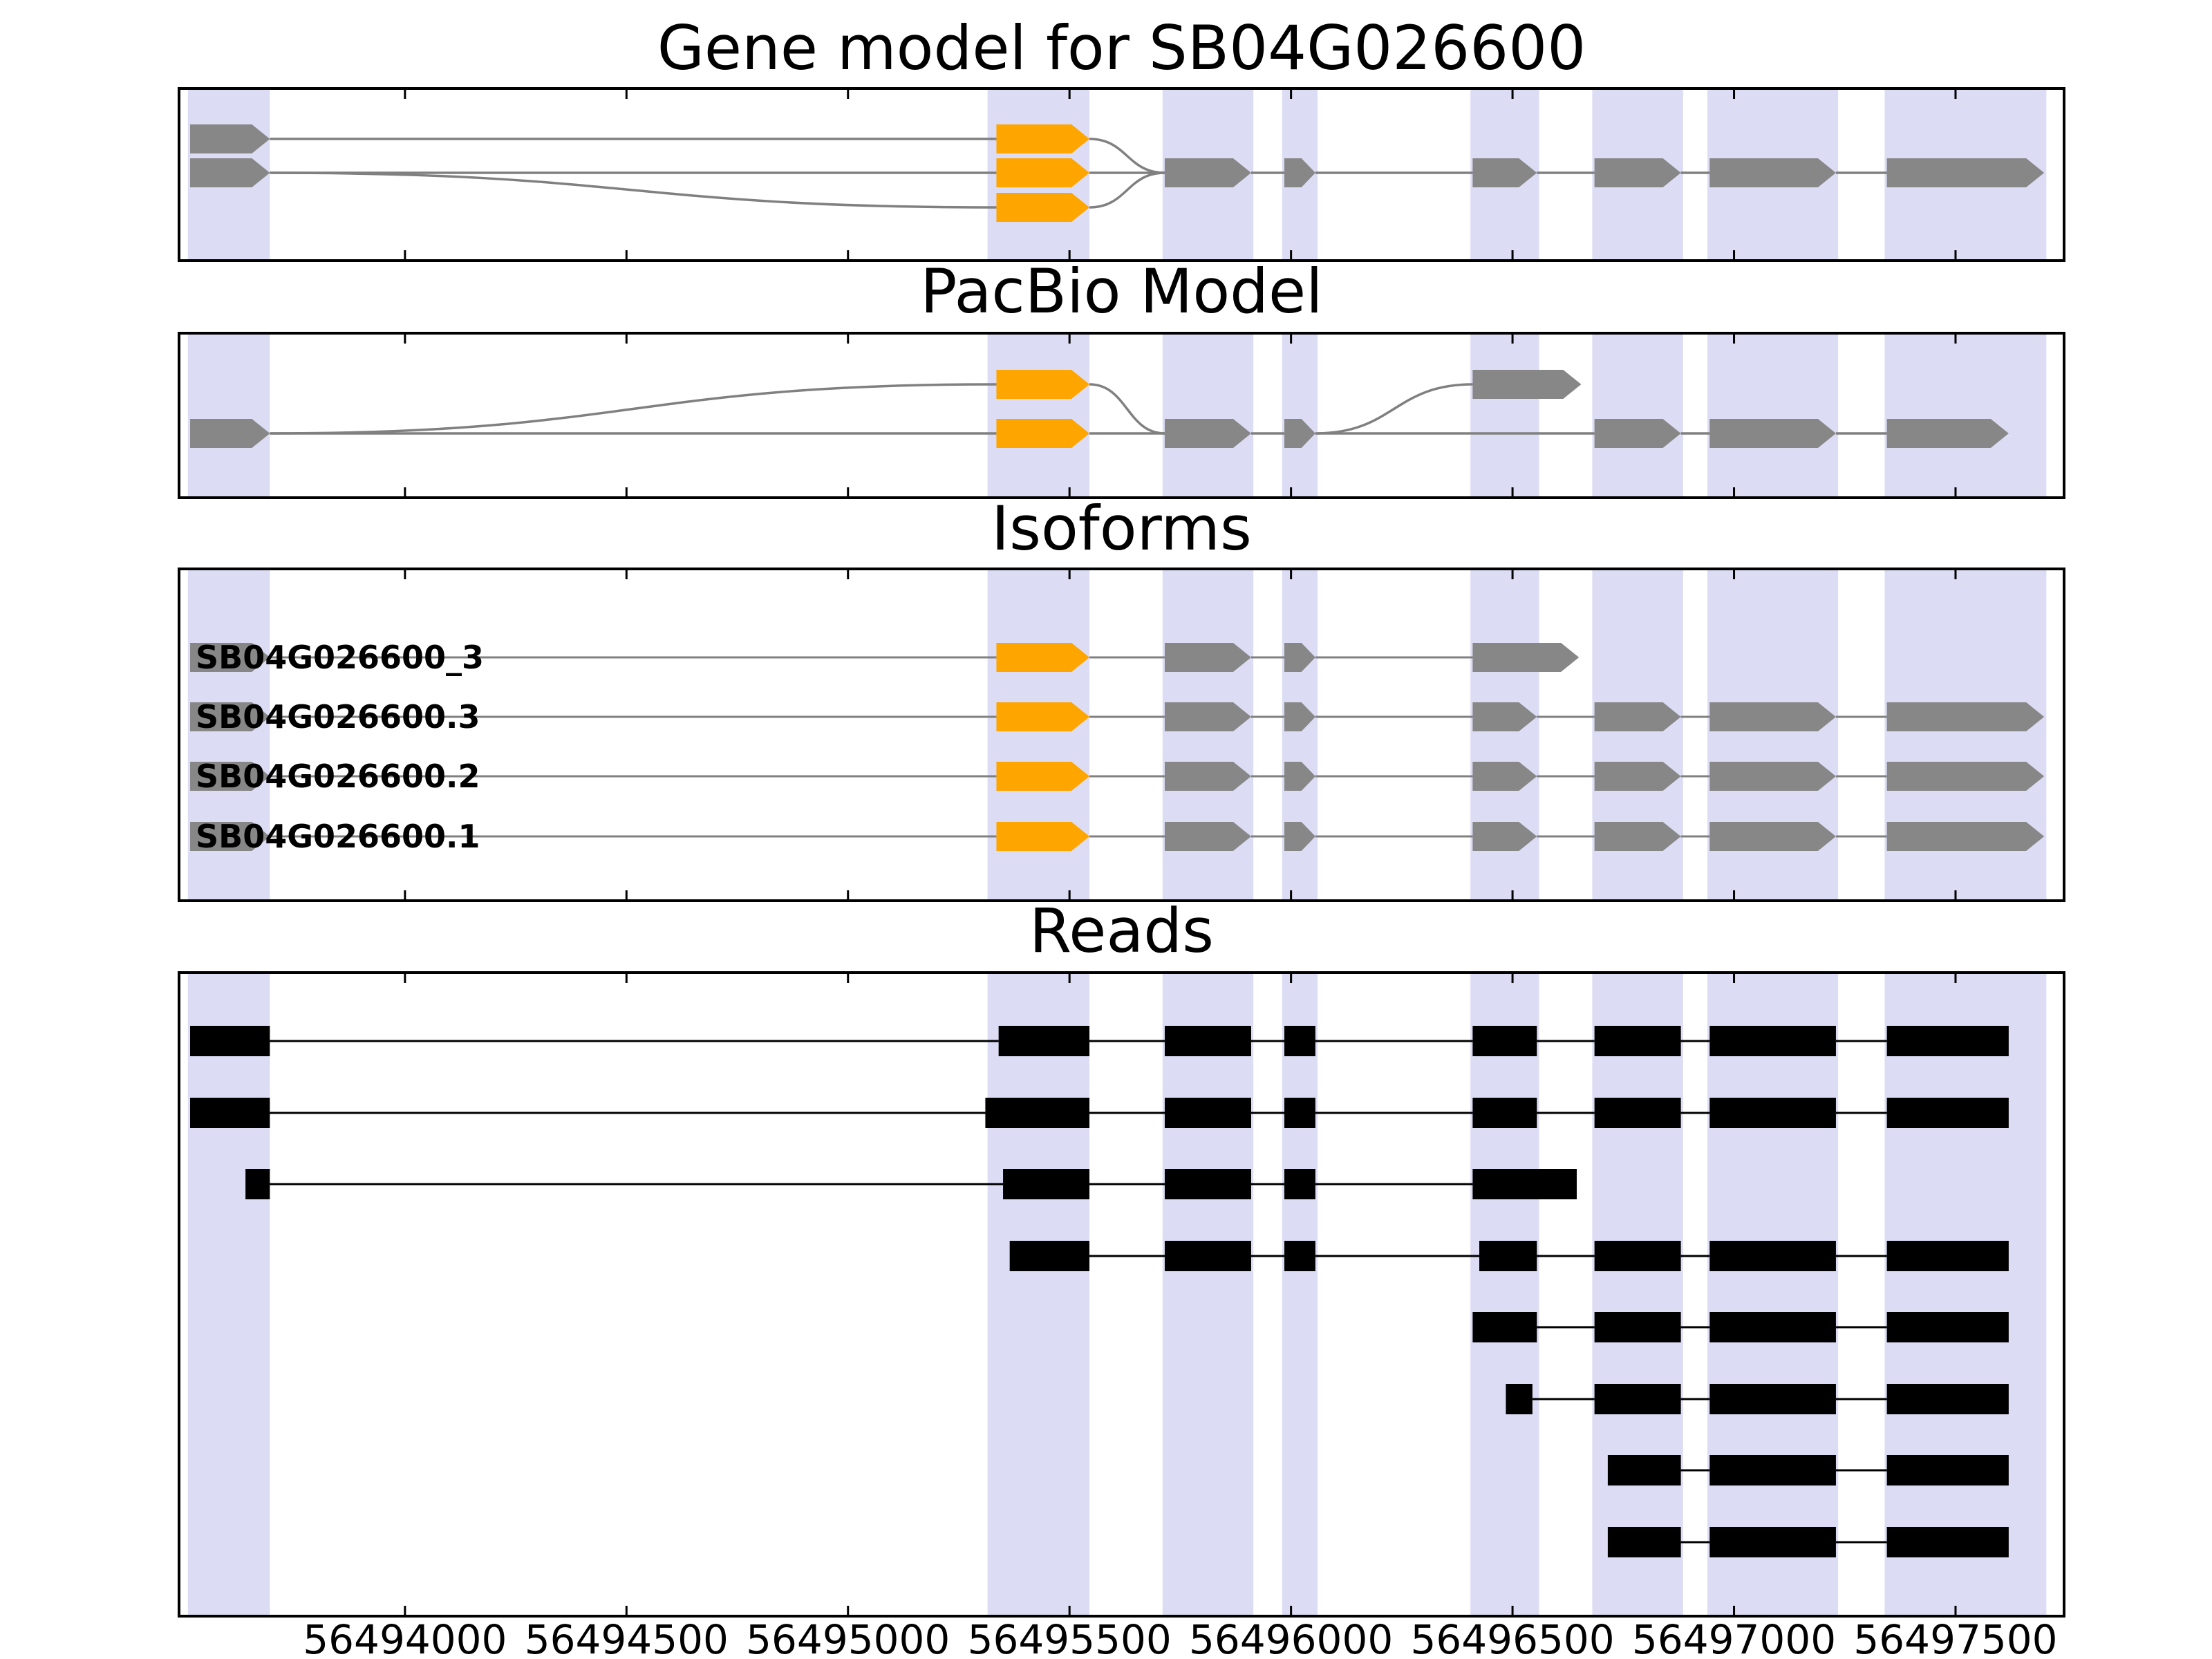 The height and width of the screenshot is (1659, 2212). Describe the element at coordinates (338, 777) in the screenshot. I see `isoform-label: SB04G026600.2` at that location.